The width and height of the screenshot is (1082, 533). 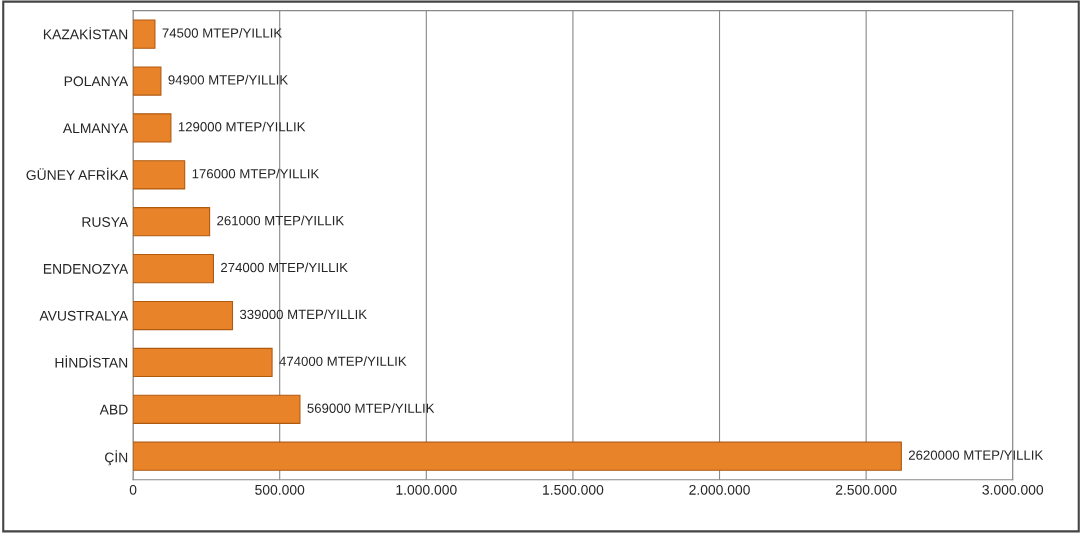 What do you see at coordinates (96, 81) in the screenshot?
I see `y-tick-label: POLANYA` at bounding box center [96, 81].